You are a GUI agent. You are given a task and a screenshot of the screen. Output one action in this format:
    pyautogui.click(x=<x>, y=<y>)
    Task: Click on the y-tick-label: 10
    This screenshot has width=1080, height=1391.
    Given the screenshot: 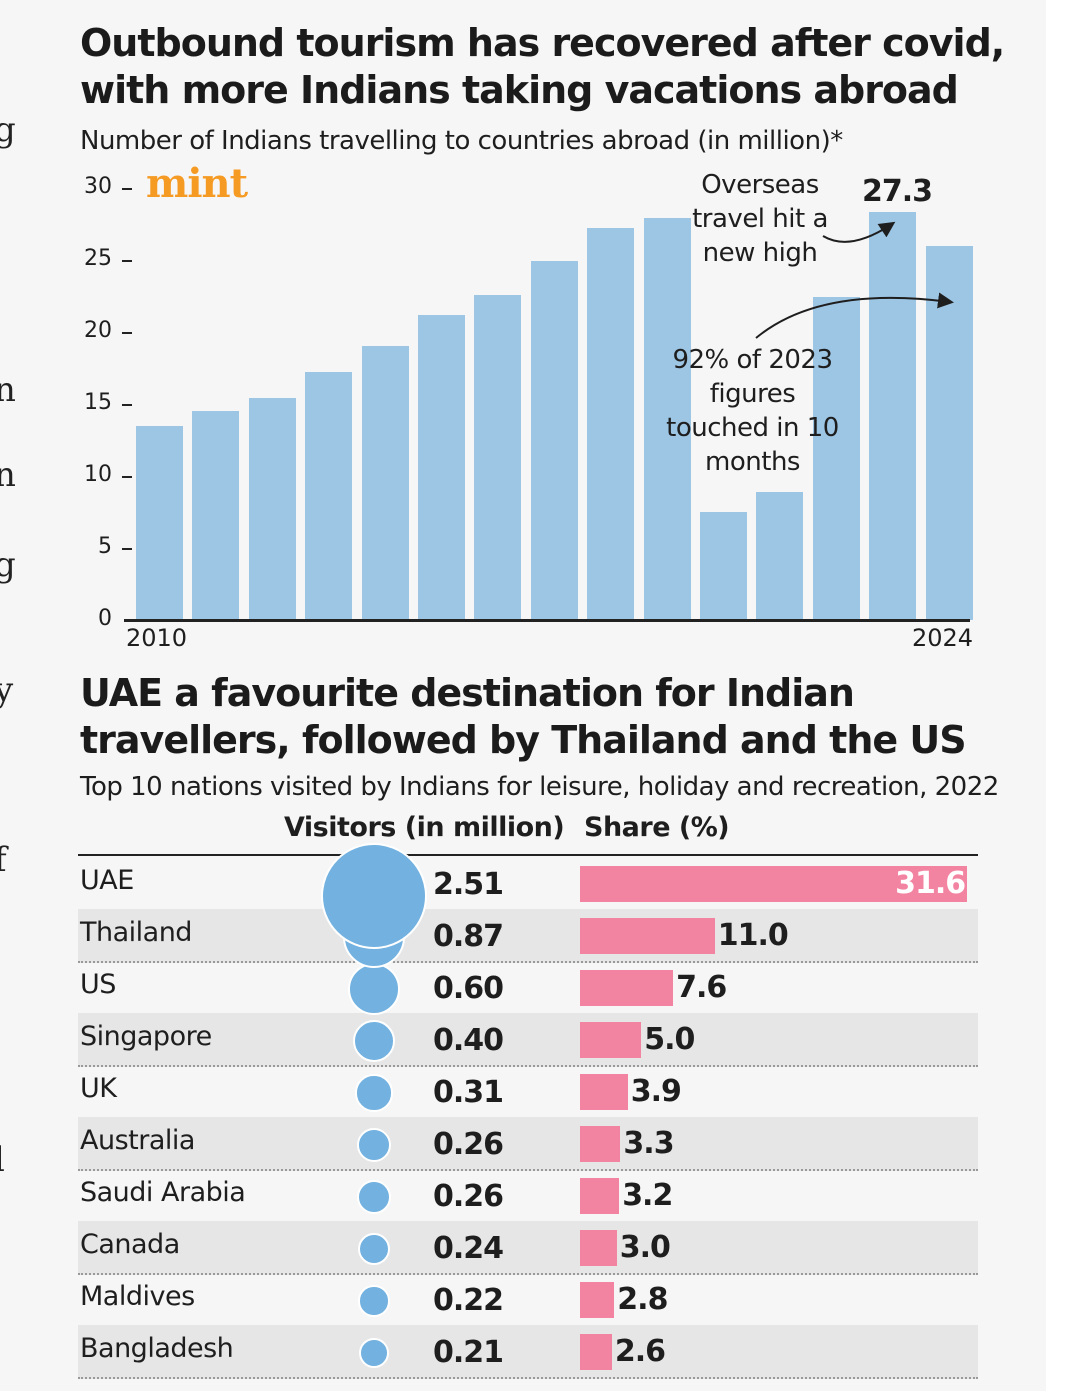 What is the action you would take?
    pyautogui.click(x=98, y=474)
    